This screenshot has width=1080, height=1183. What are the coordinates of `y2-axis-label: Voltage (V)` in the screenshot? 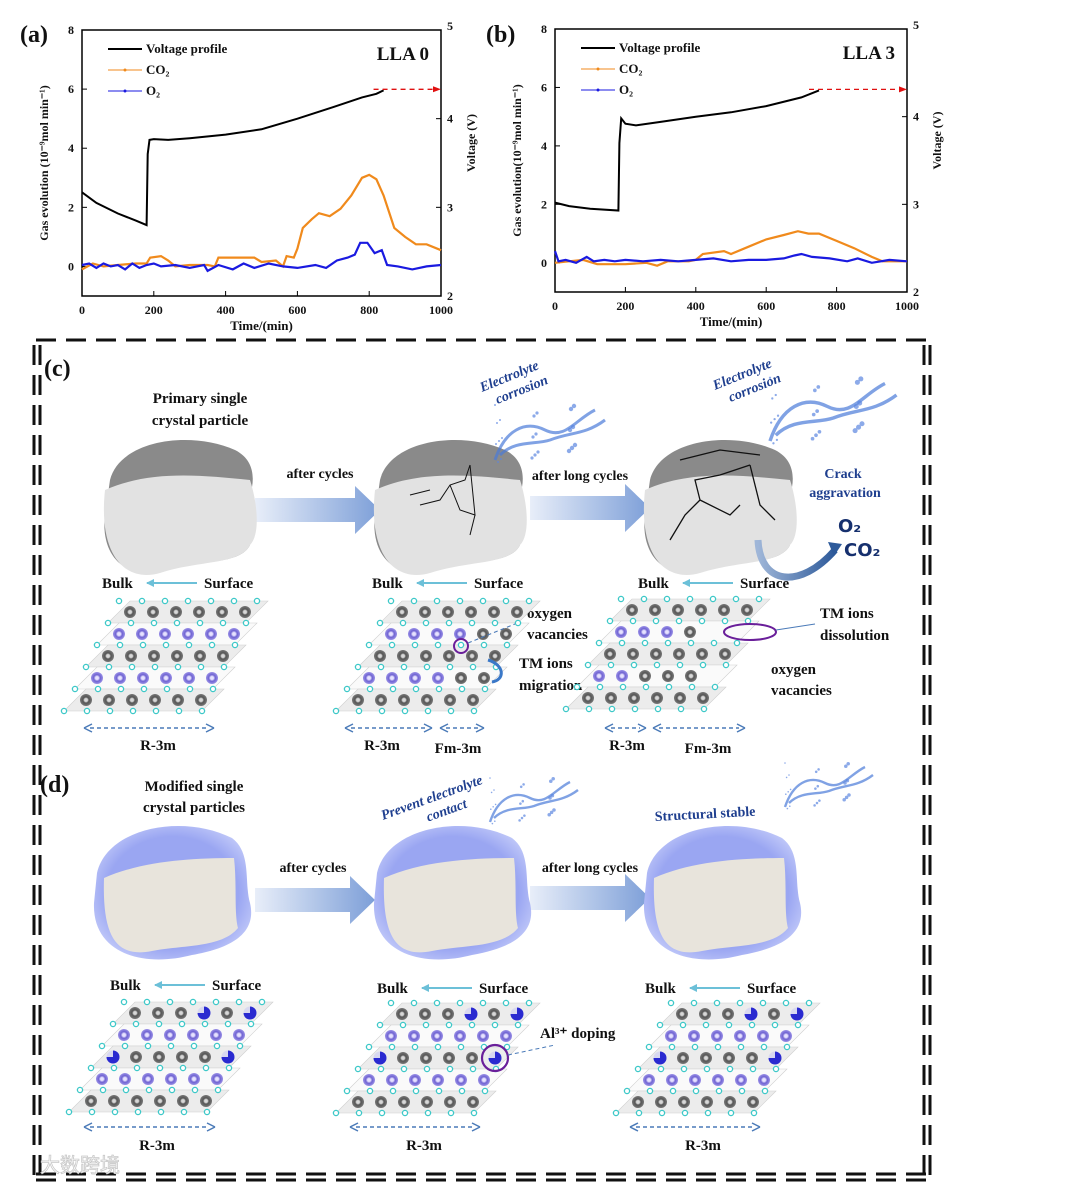 It's located at (471, 143).